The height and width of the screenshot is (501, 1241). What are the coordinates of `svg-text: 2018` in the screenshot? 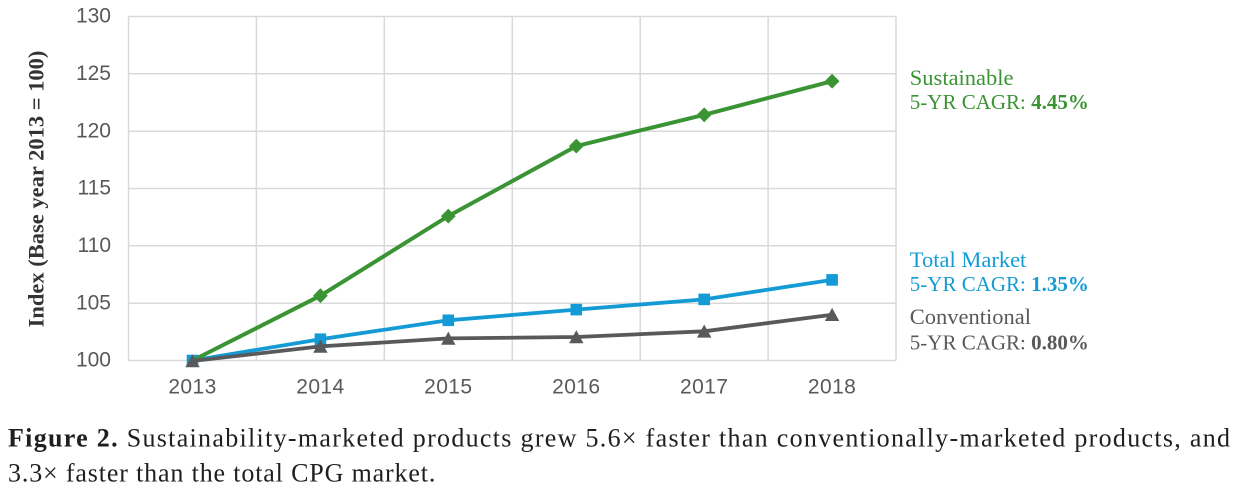 It's located at (832, 387).